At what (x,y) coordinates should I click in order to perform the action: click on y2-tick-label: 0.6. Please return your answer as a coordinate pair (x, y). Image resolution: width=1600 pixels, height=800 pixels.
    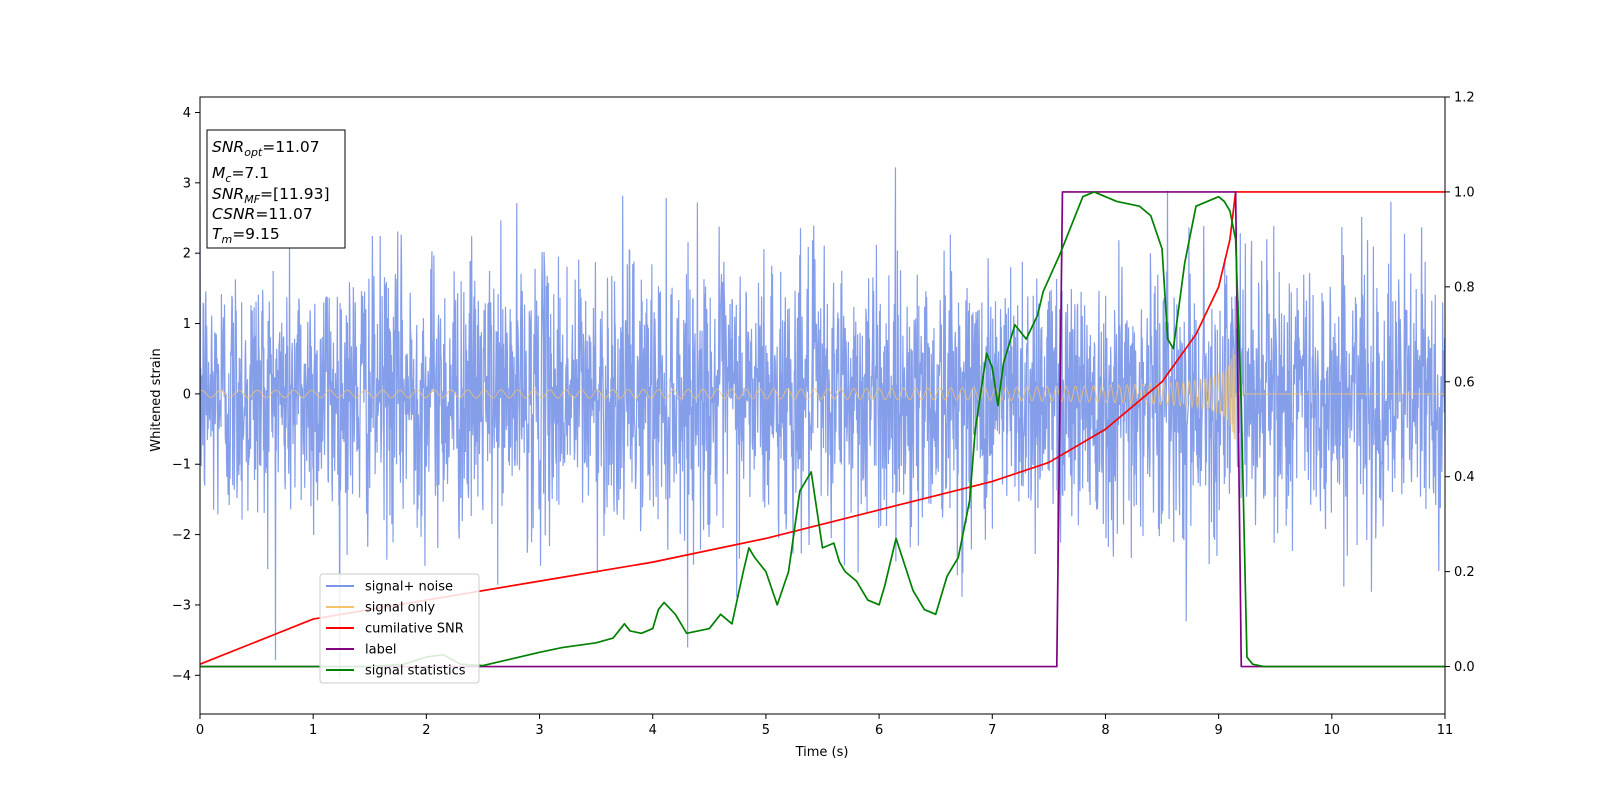
    Looking at the image, I should click on (1464, 382).